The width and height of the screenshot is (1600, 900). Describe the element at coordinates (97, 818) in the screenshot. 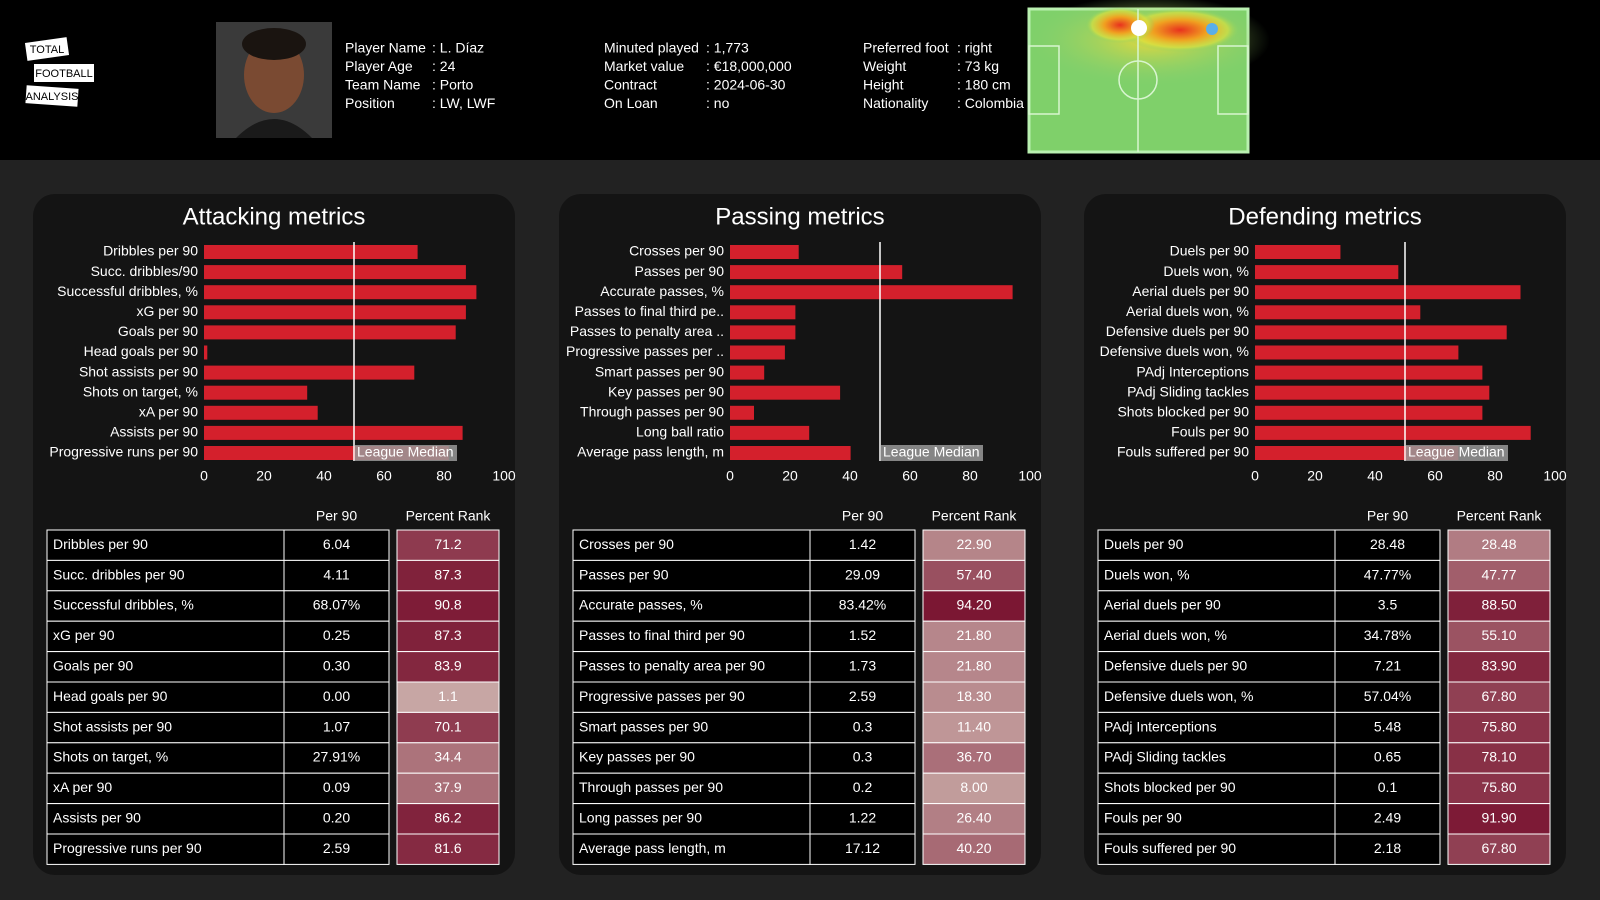

I see `metric-name: Assists per 90` at that location.